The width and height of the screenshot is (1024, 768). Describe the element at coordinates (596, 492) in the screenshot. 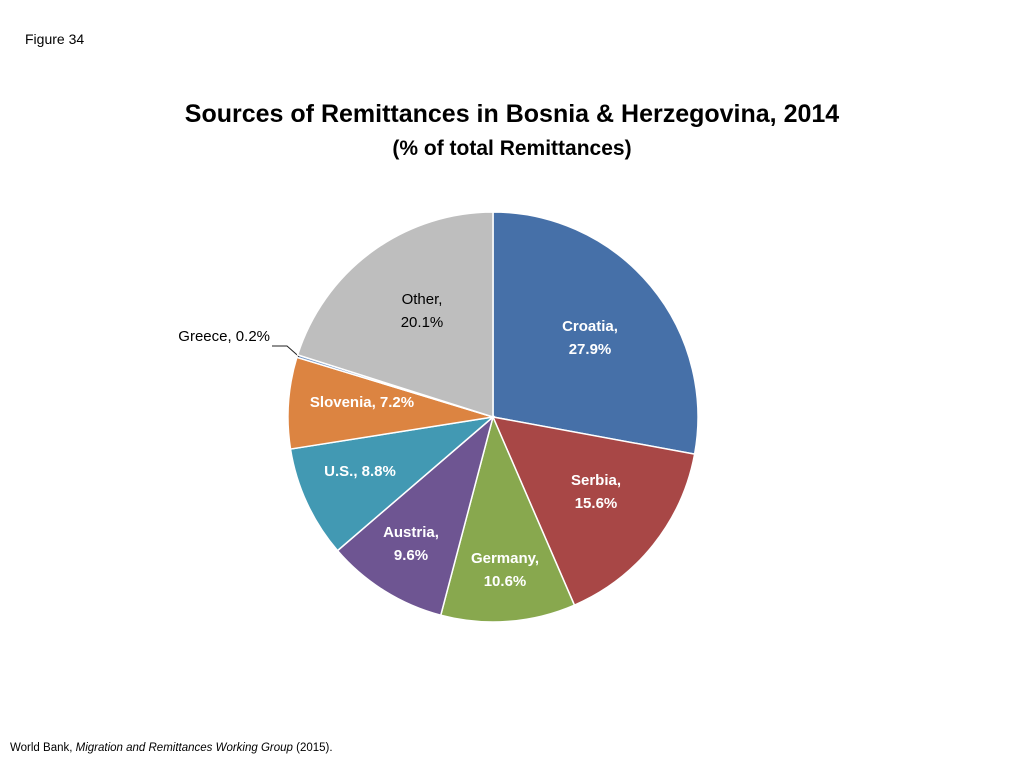

I see `slice-label-serbia: Serbia, 15.6%` at that location.